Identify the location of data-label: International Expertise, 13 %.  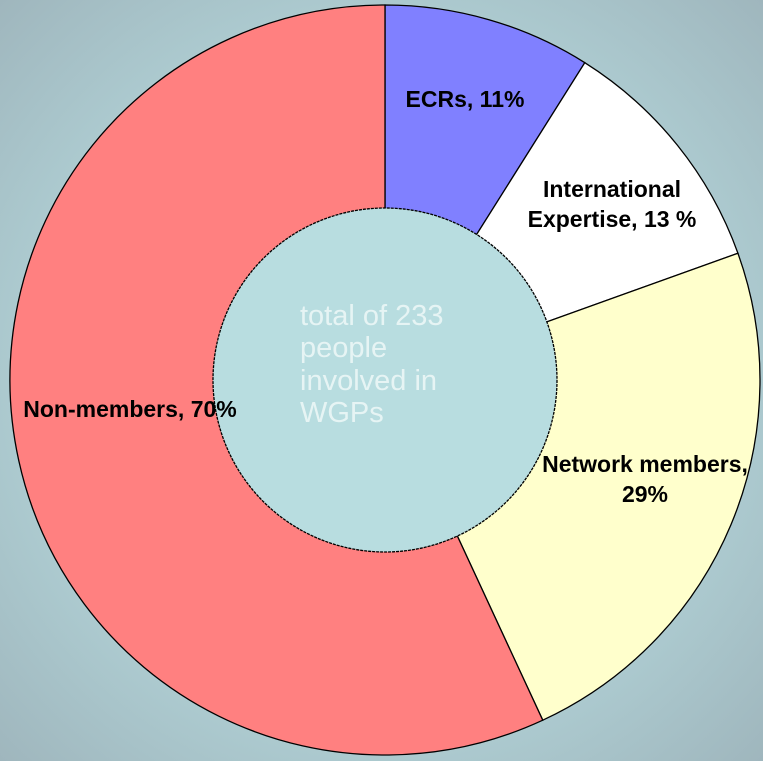
(612, 204).